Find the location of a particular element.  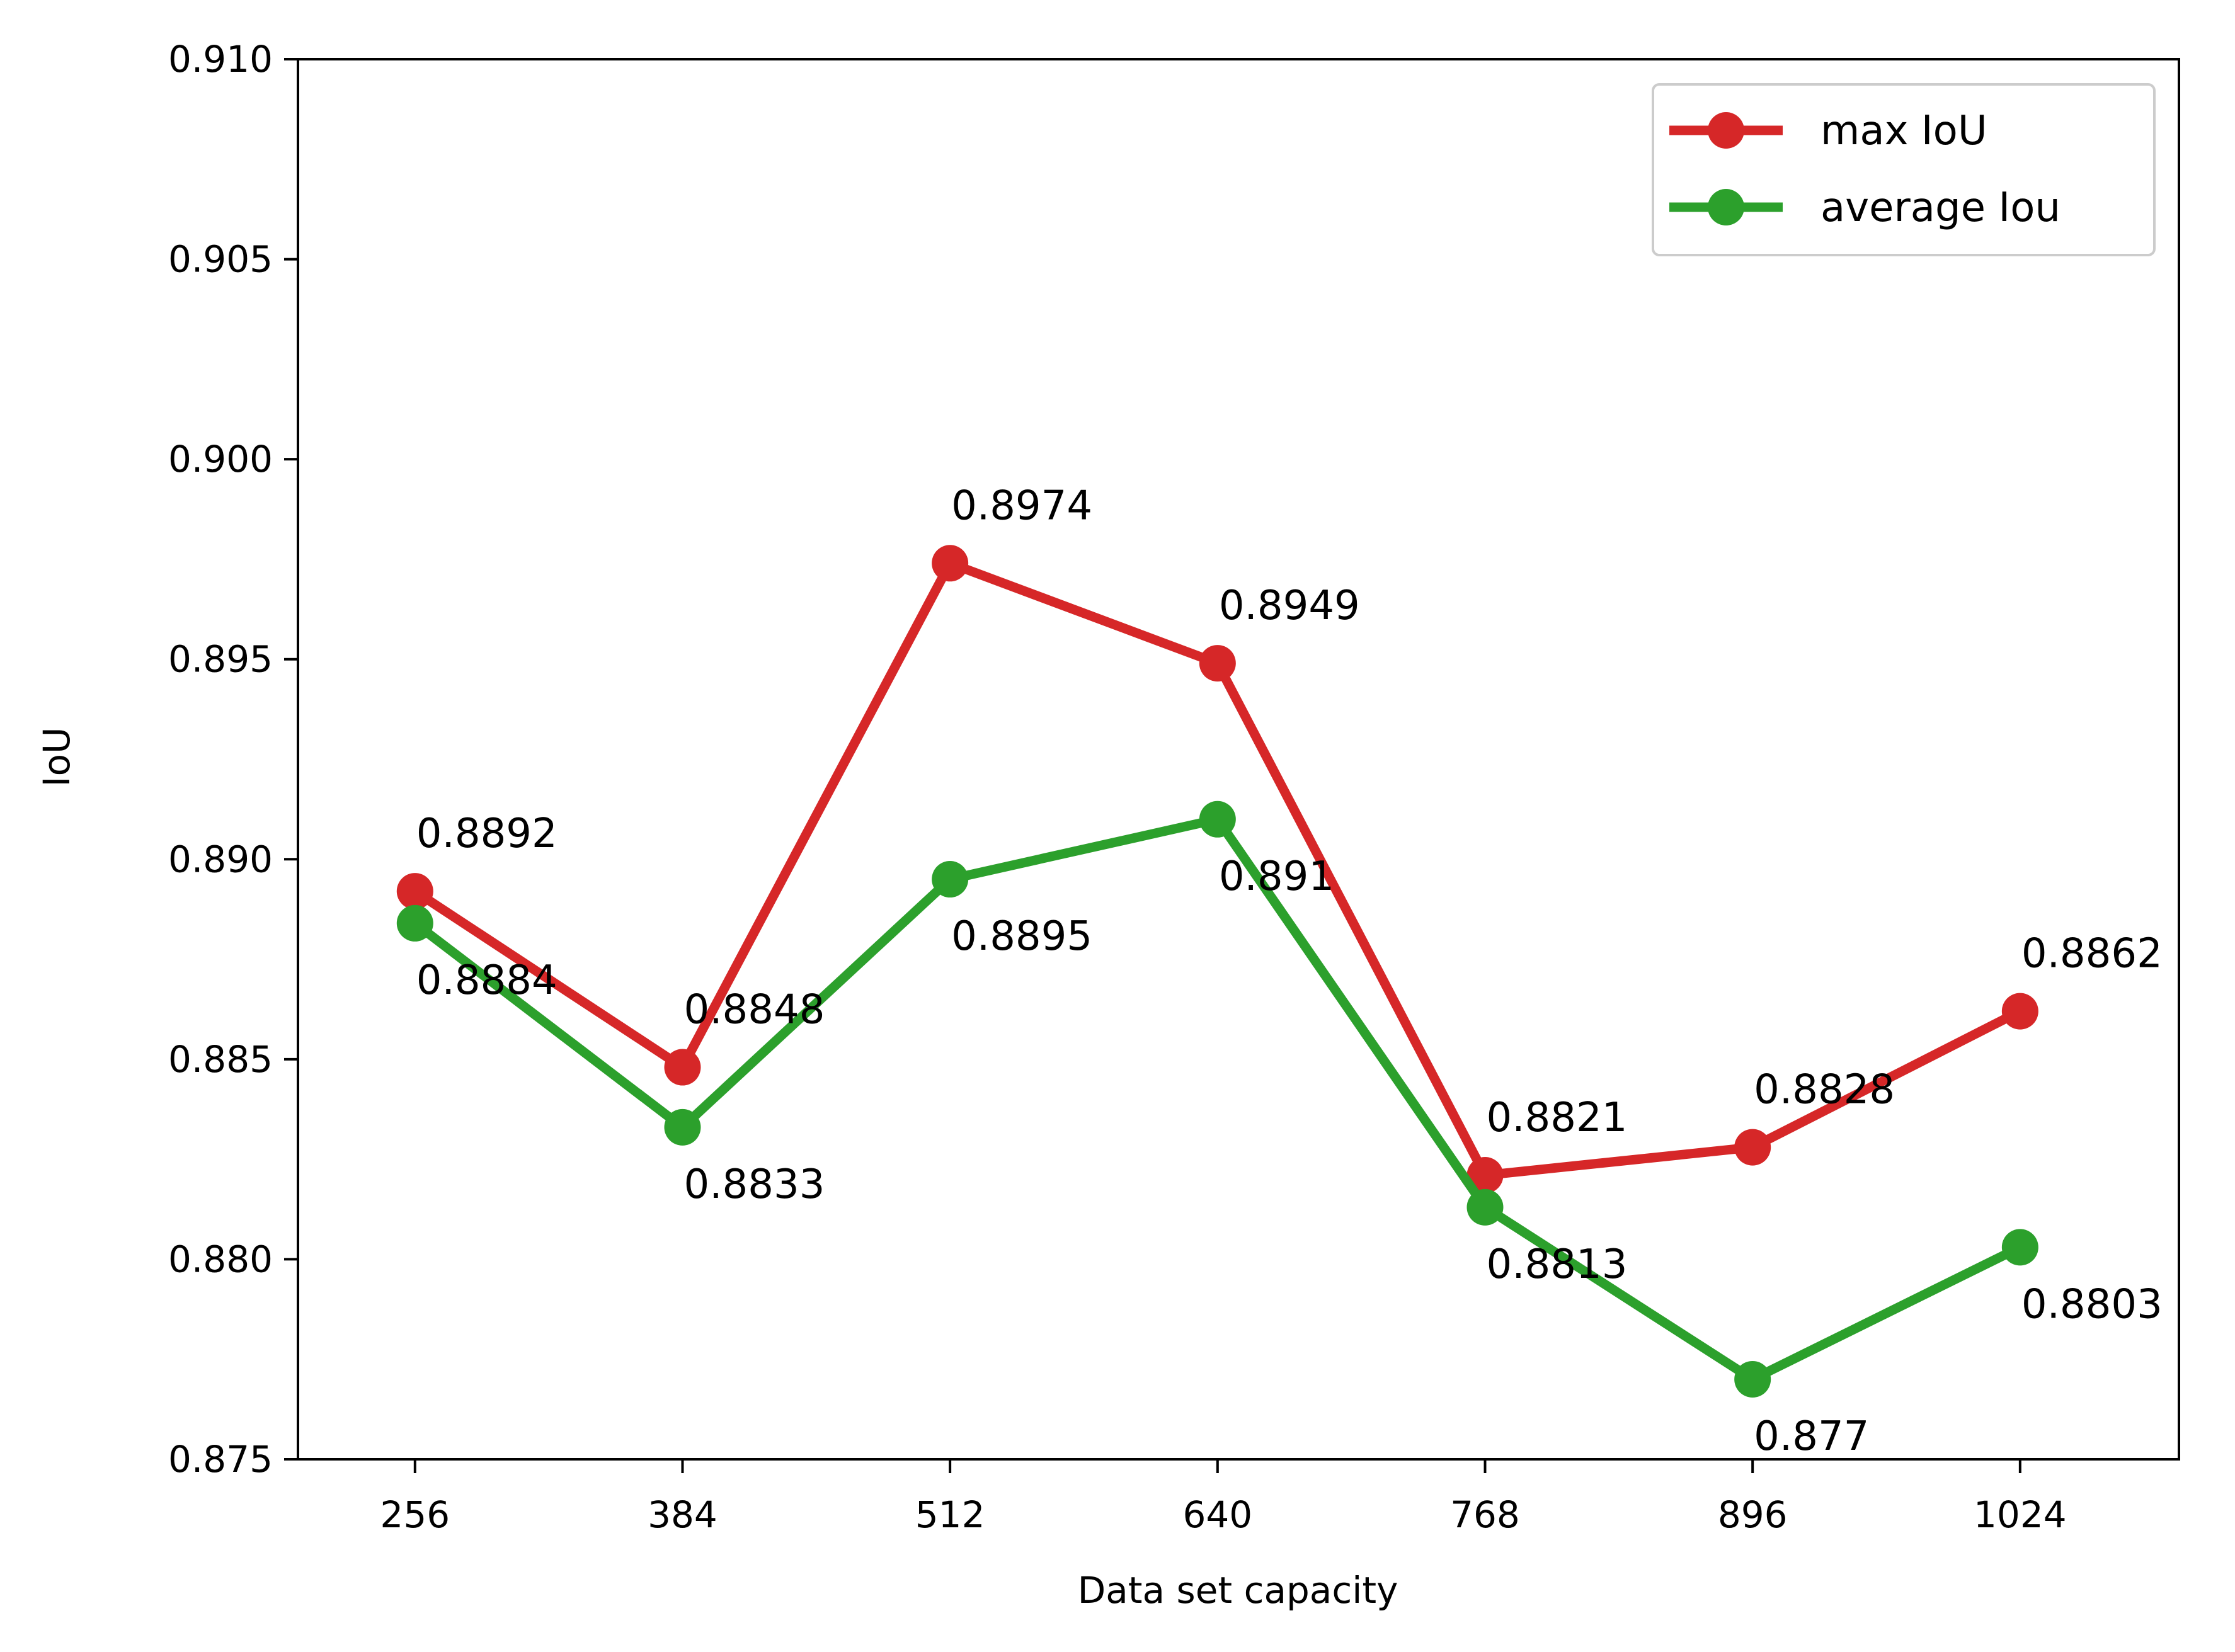

series-1-data-label-6: 0.8803 is located at coordinates (2092, 1304).